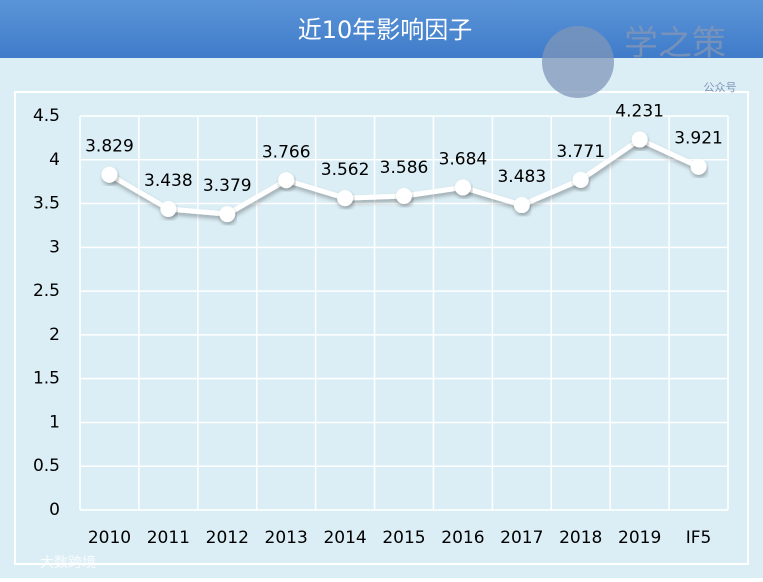 This screenshot has width=763, height=582. I want to click on y-tick-label: 4, so click(54, 160).